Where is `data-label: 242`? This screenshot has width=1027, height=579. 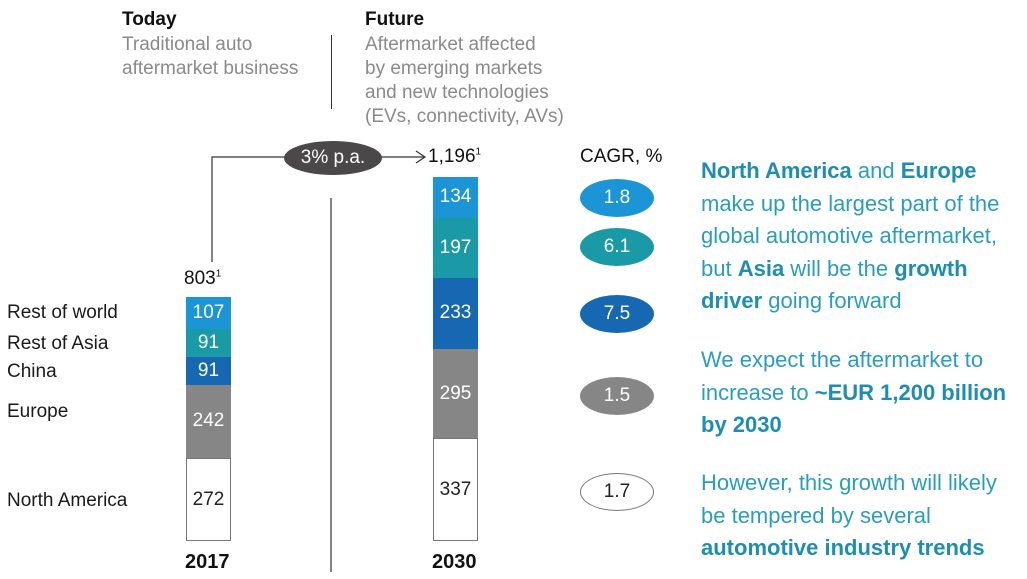 data-label: 242 is located at coordinates (208, 421).